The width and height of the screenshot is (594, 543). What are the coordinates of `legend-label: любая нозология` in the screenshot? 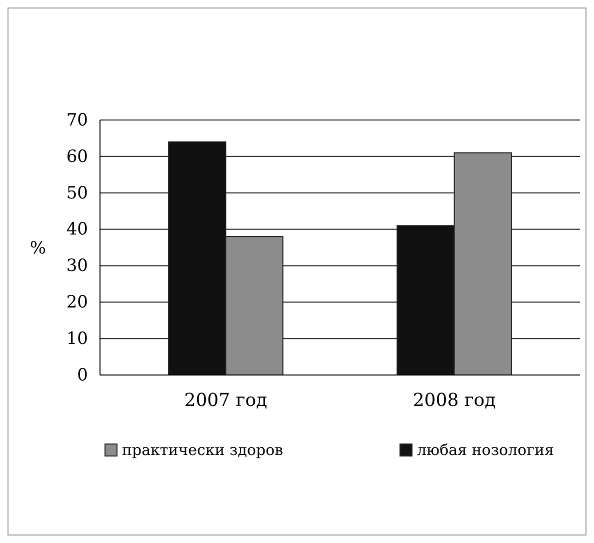 It's located at (485, 450).